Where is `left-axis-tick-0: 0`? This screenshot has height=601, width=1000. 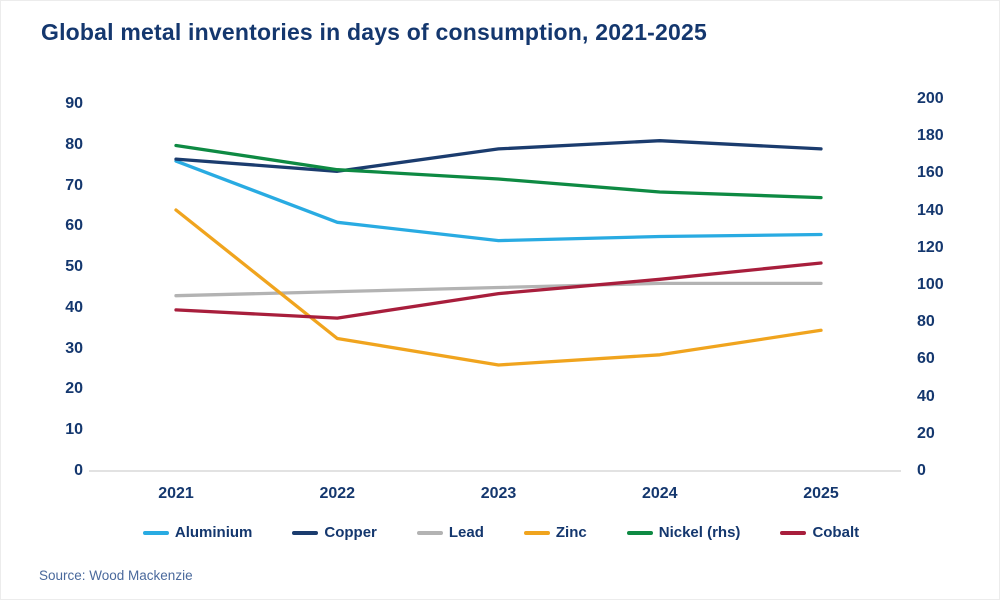 left-axis-tick-0: 0 is located at coordinates (78, 470).